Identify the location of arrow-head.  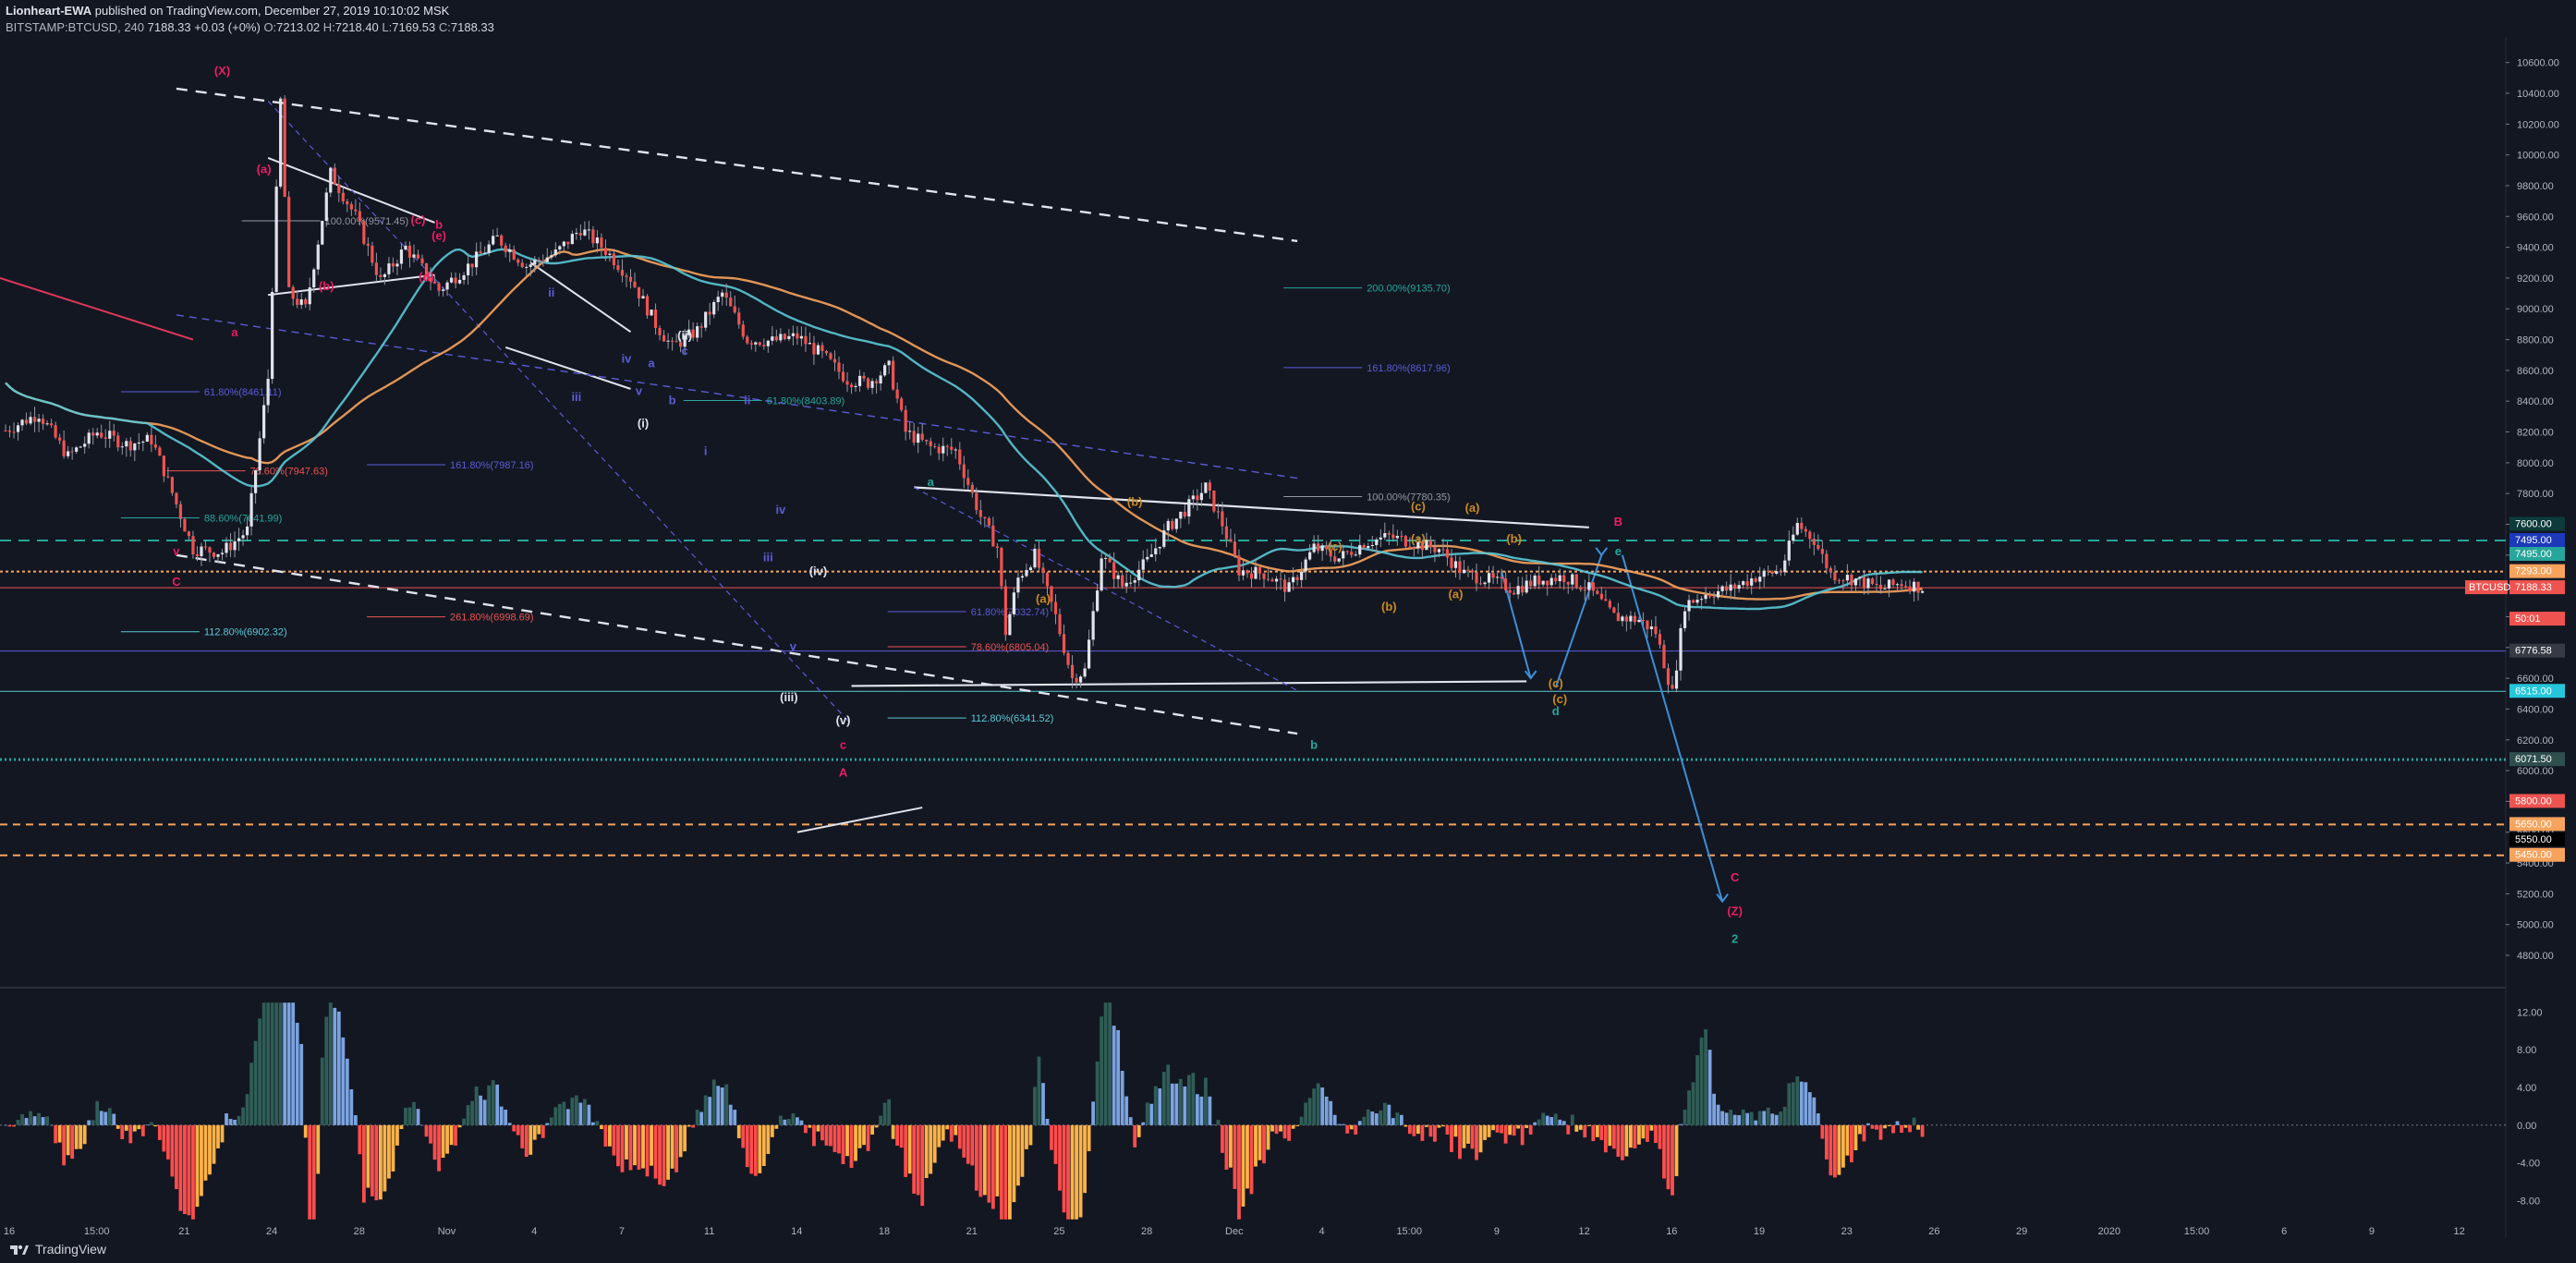
(1722, 898).